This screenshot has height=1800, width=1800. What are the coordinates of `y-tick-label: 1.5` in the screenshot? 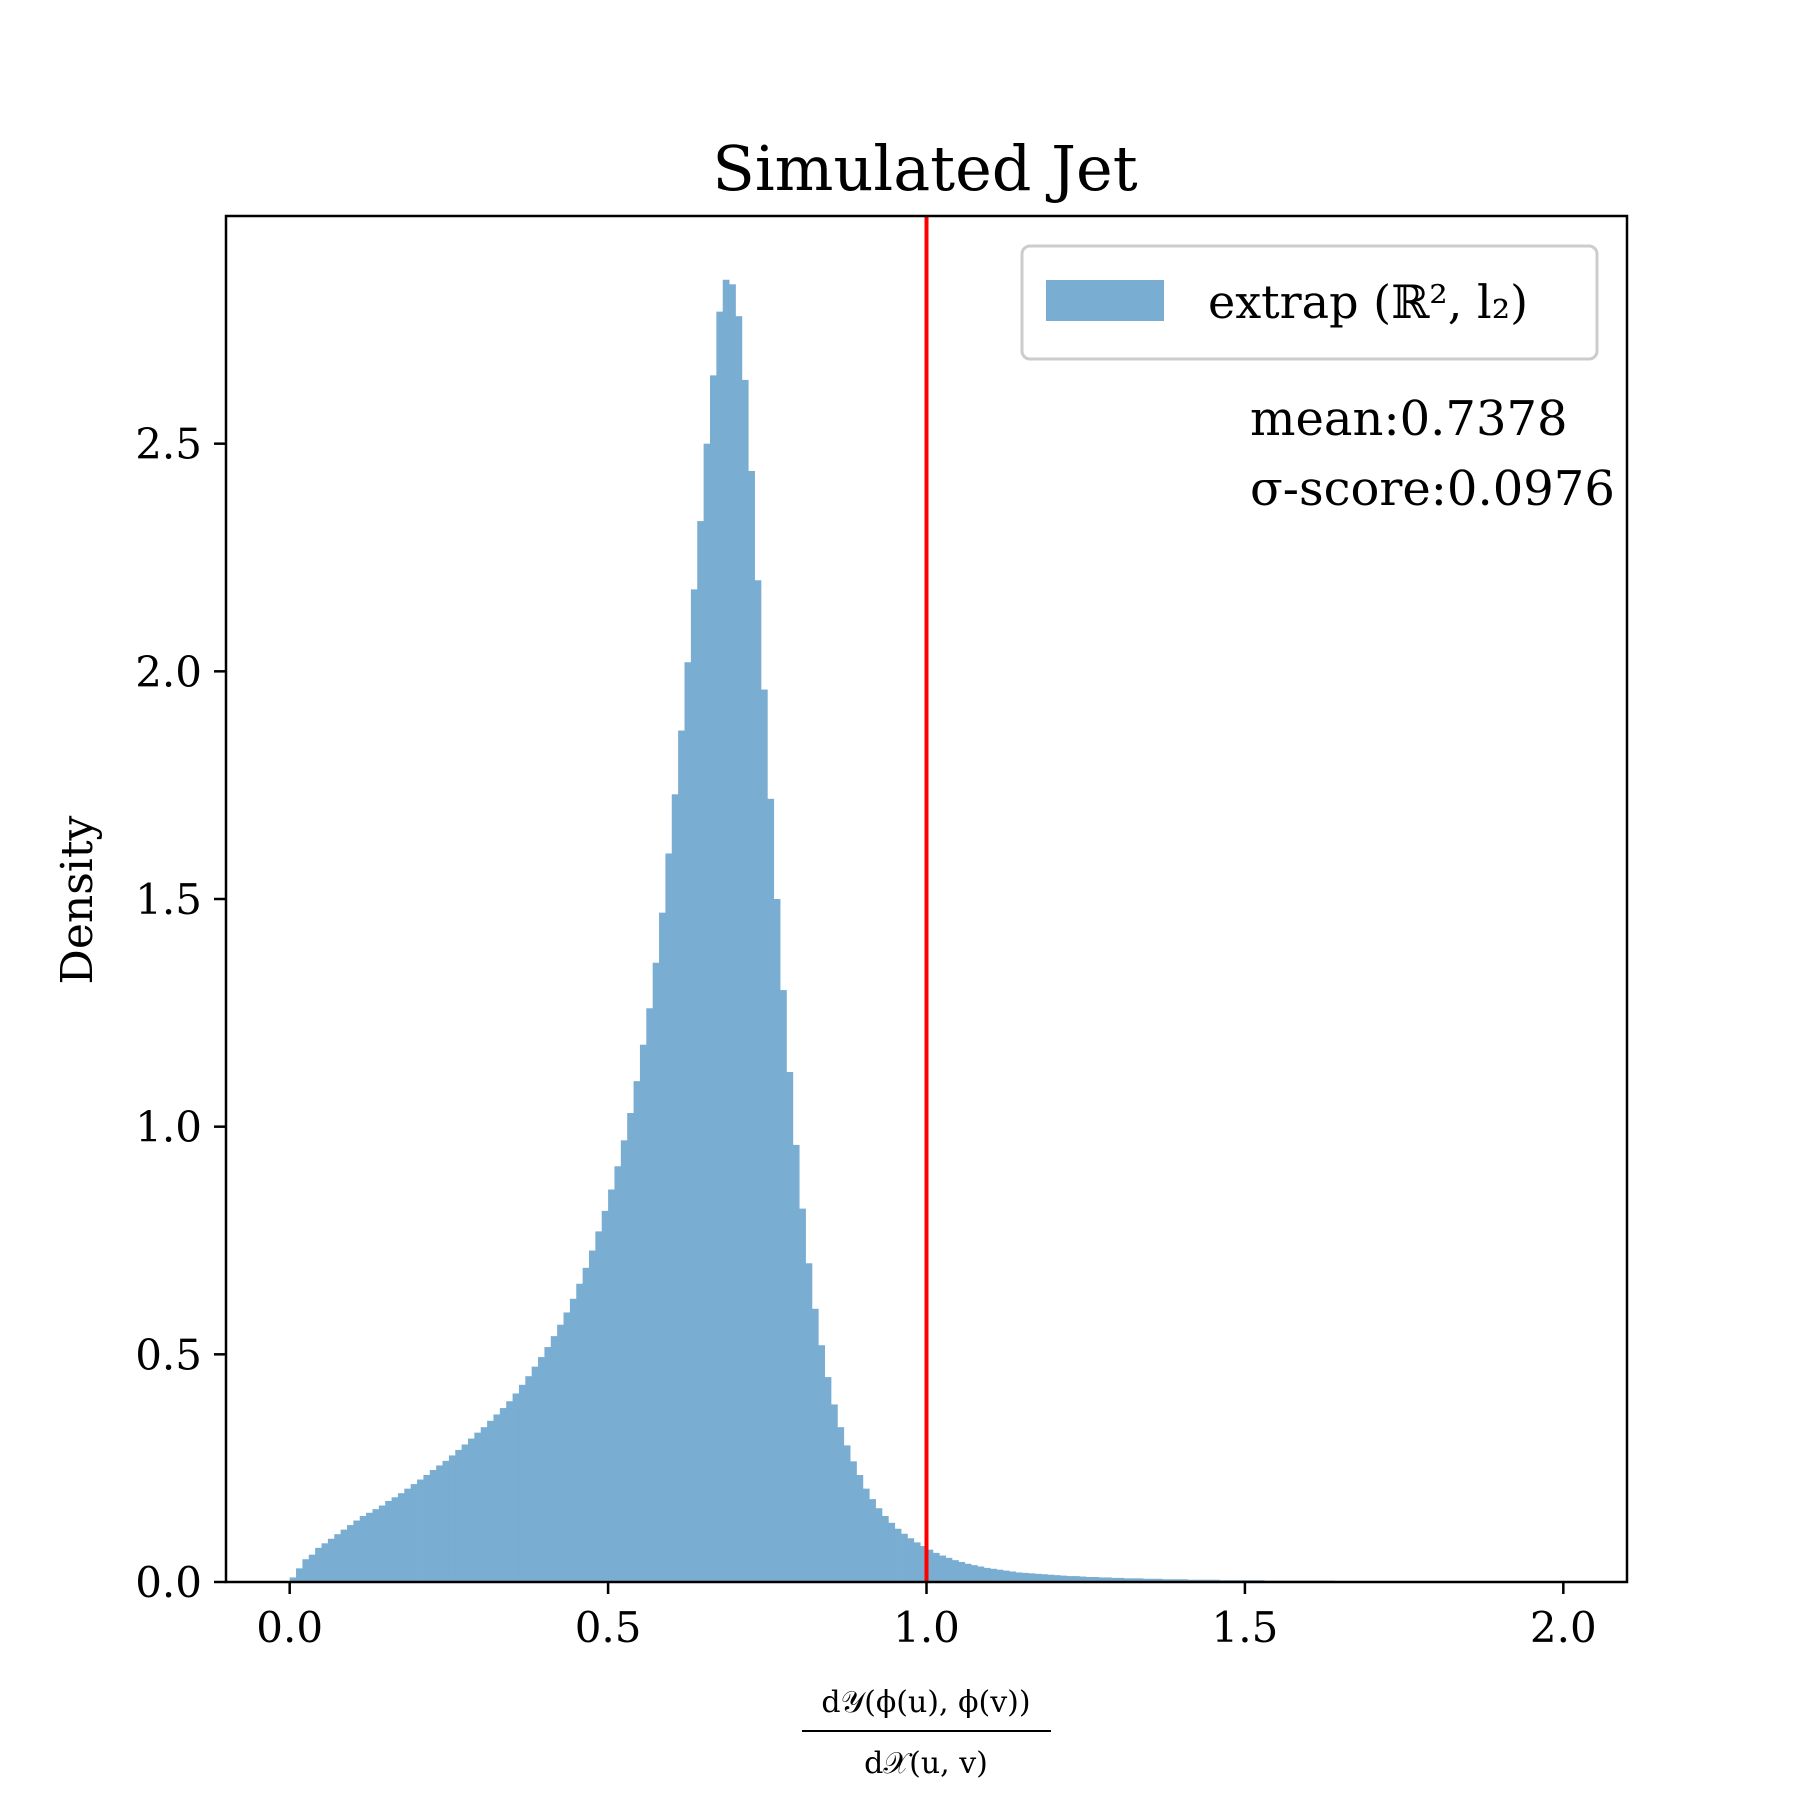 It's located at (168, 899).